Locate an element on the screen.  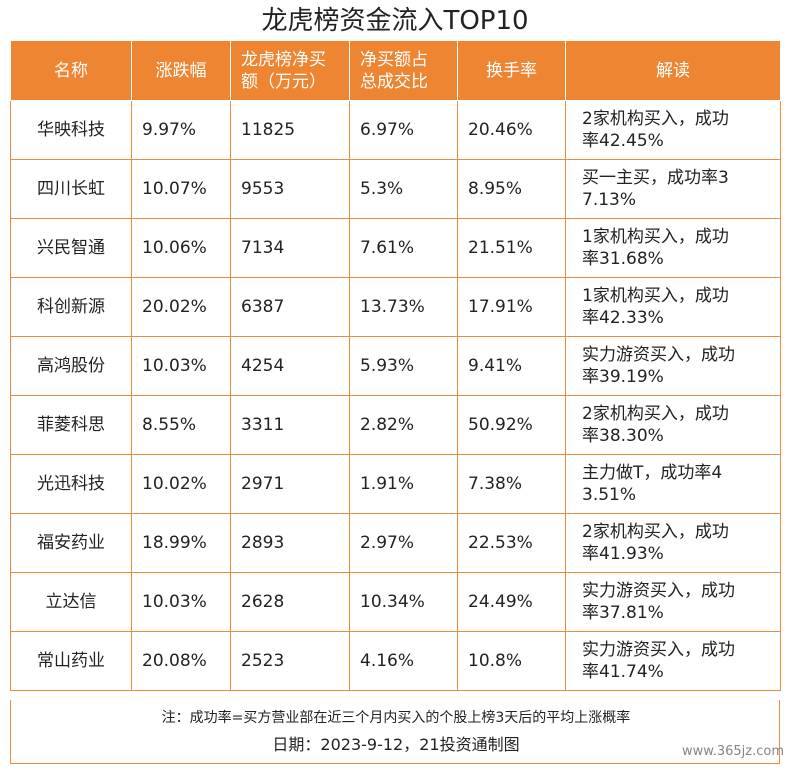
header-reading: 解读 is located at coordinates (673, 70).